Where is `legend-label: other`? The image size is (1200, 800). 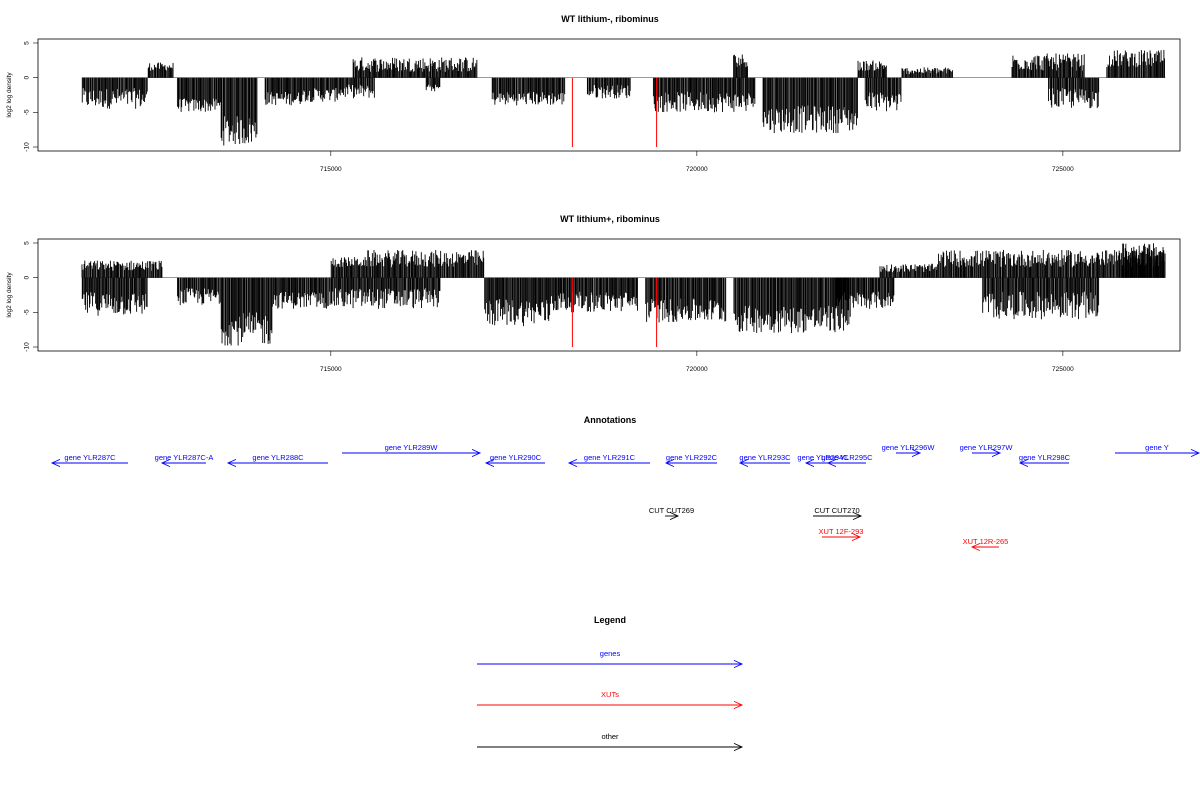 legend-label: other is located at coordinates (610, 736).